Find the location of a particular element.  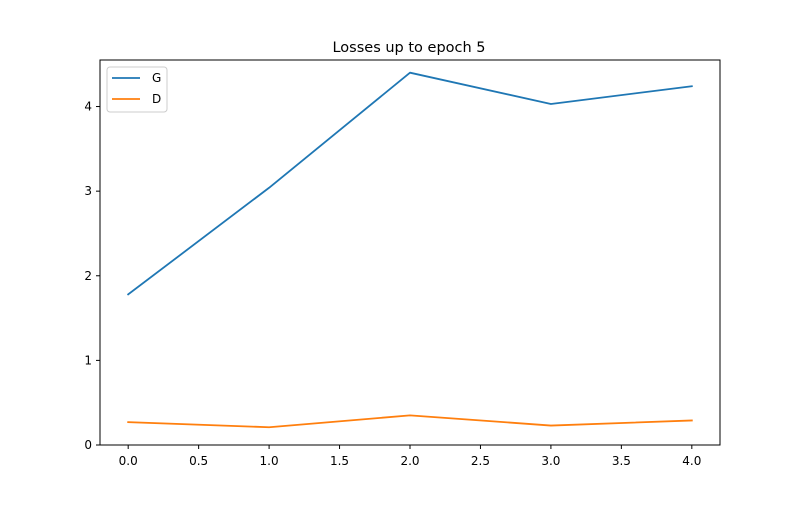

y-tick-label: 3 is located at coordinates (88, 191).